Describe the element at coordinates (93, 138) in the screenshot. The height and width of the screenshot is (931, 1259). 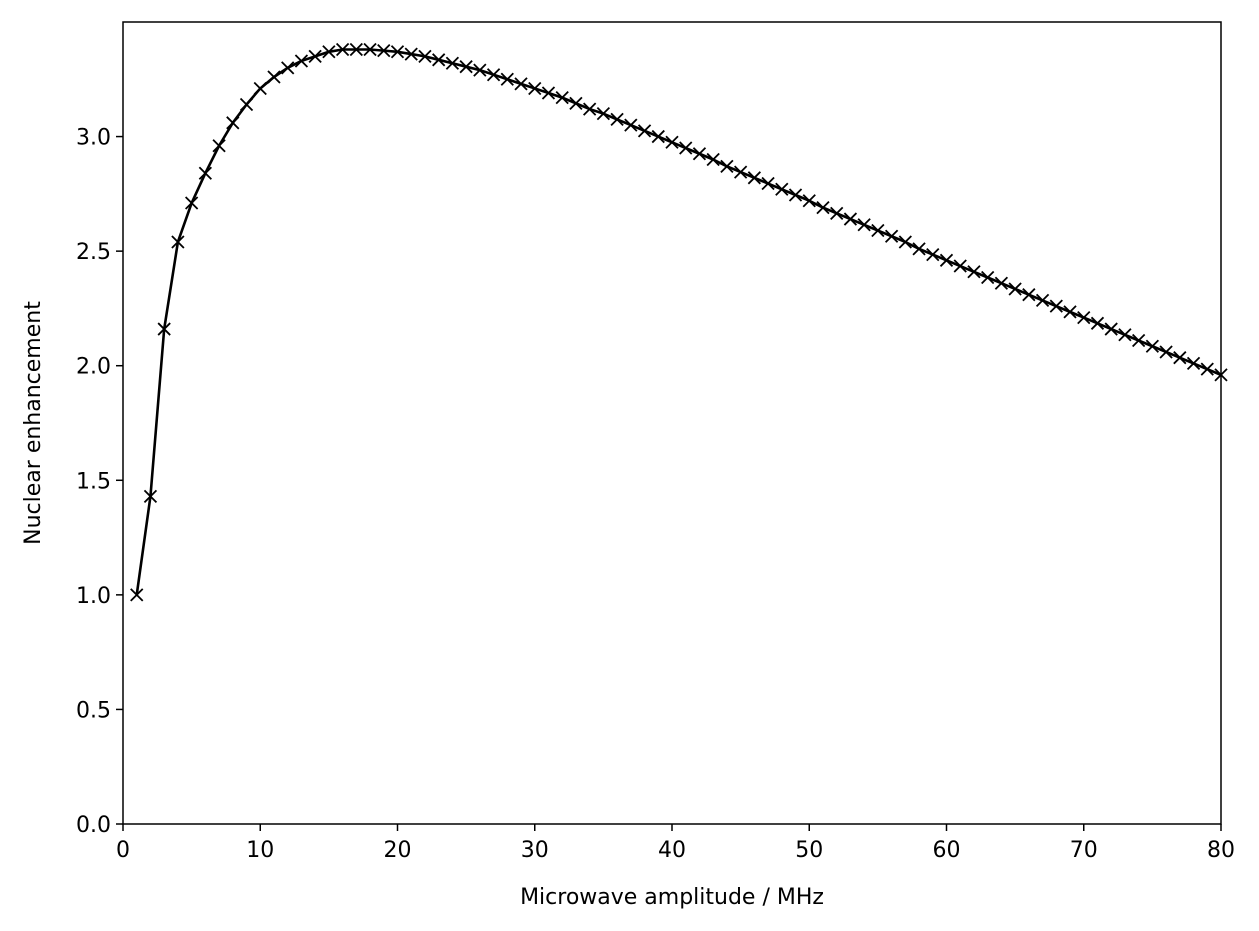
I see `y-tick-label: 3.0` at that location.